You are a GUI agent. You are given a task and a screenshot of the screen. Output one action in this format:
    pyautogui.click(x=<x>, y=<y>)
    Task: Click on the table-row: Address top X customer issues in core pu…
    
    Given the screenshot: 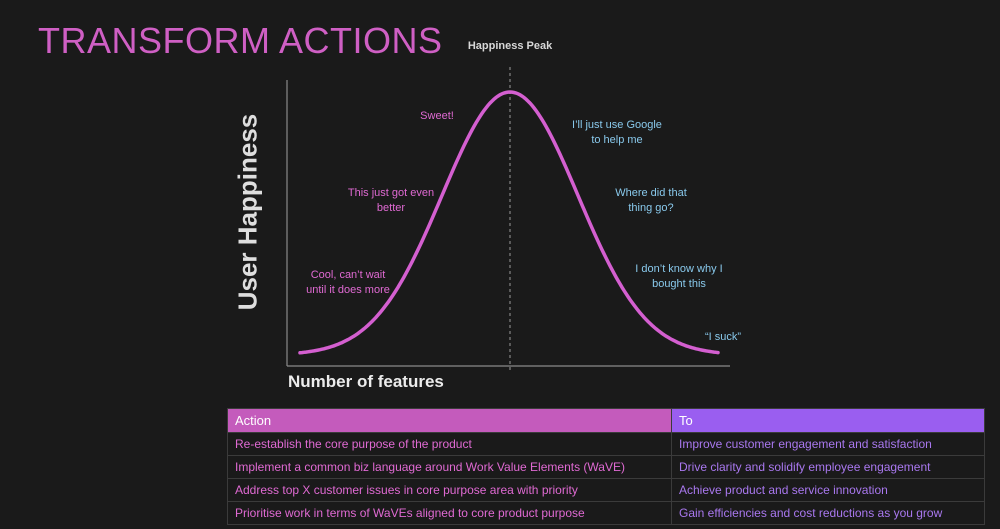 What is the action you would take?
    pyautogui.click(x=606, y=490)
    